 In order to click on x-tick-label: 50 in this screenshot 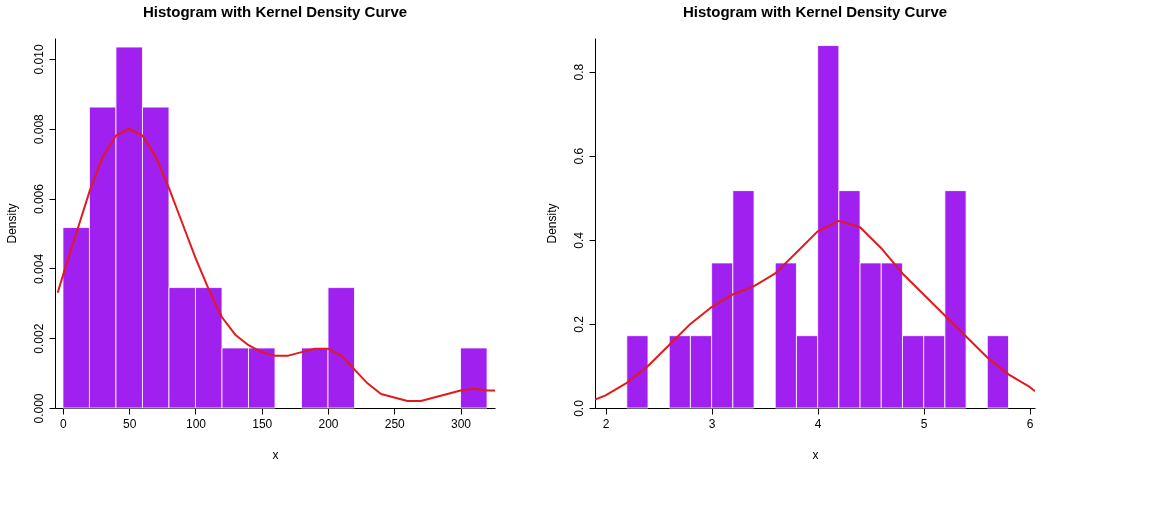, I will do `click(130, 423)`.